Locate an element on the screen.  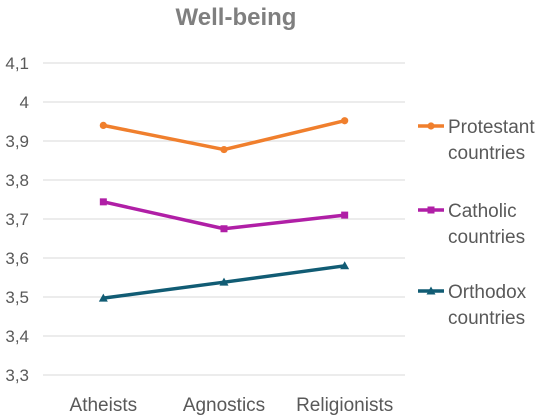
legend-item: Catholic countries is located at coordinates (471, 224).